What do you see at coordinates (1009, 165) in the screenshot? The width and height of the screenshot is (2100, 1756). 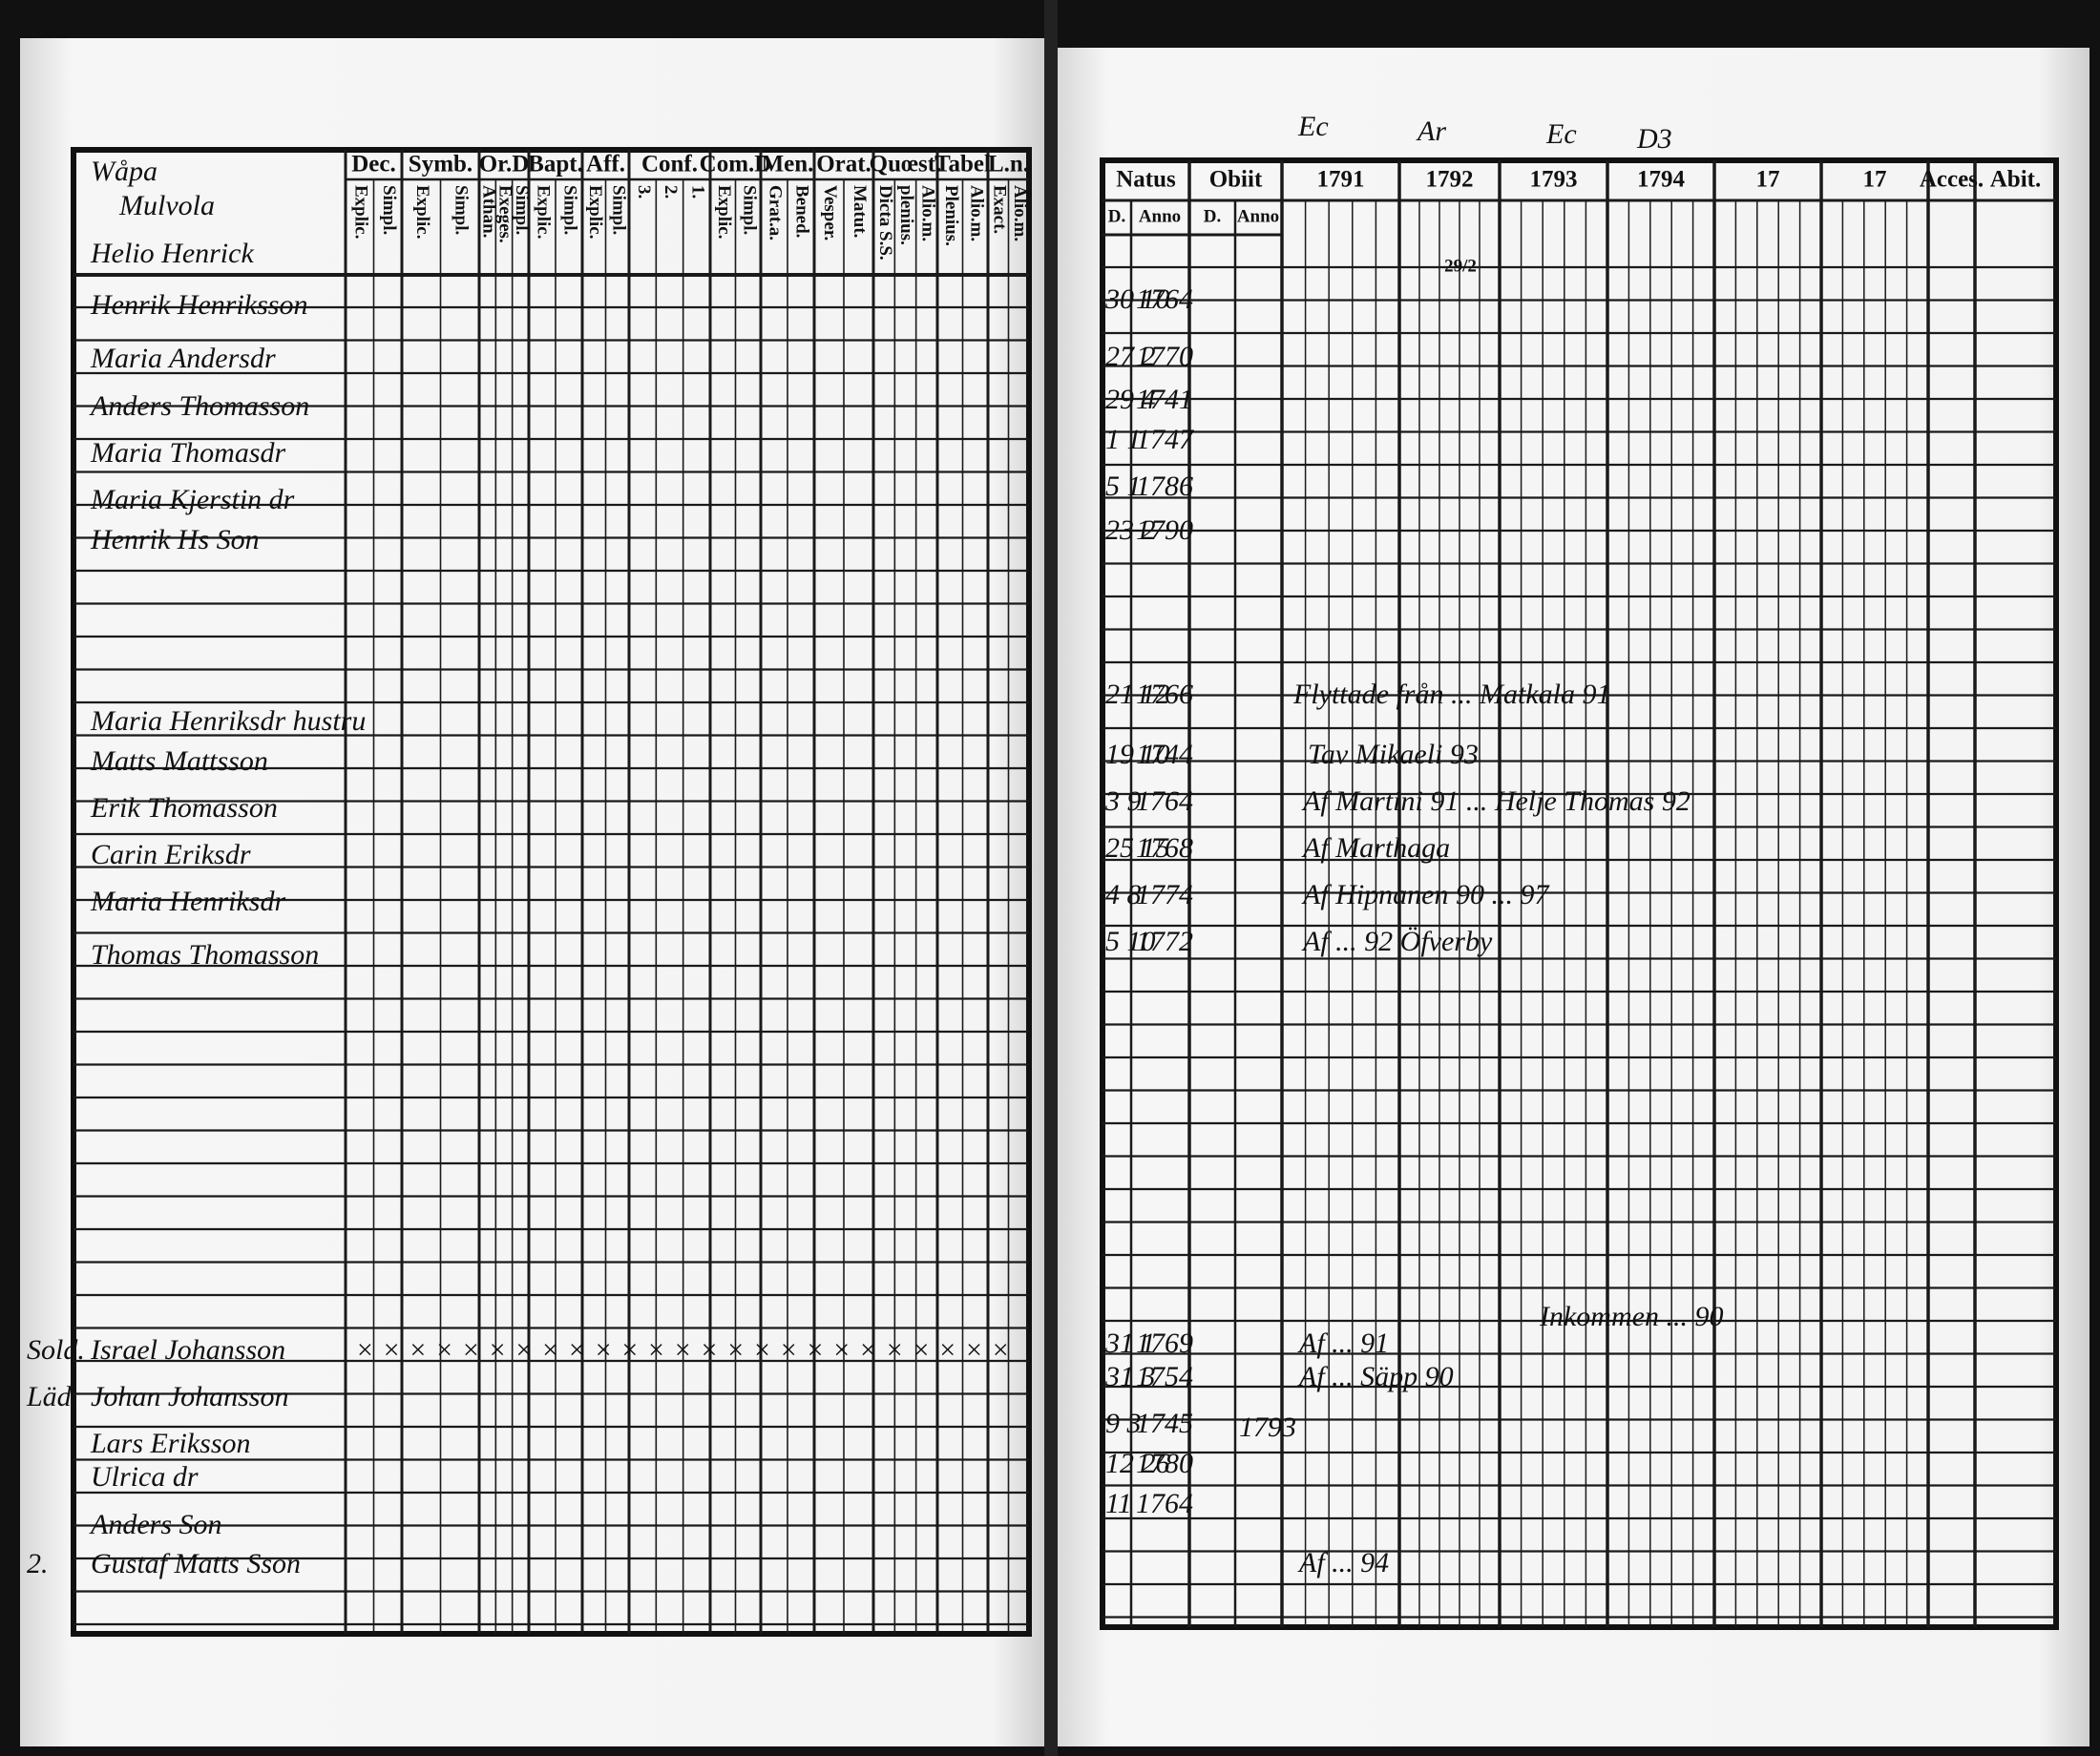 I see `column-title: L.n.` at bounding box center [1009, 165].